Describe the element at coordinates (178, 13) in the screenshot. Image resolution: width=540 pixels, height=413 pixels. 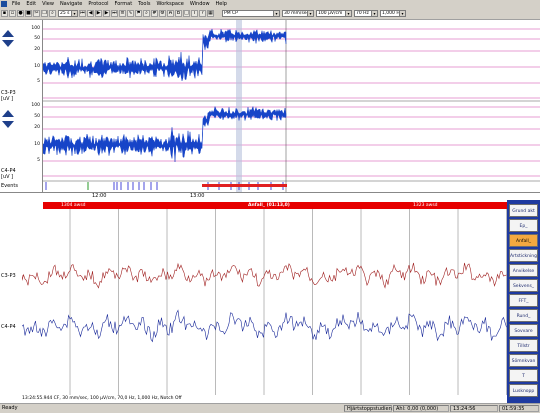
I see `bold-icon: B` at that location.